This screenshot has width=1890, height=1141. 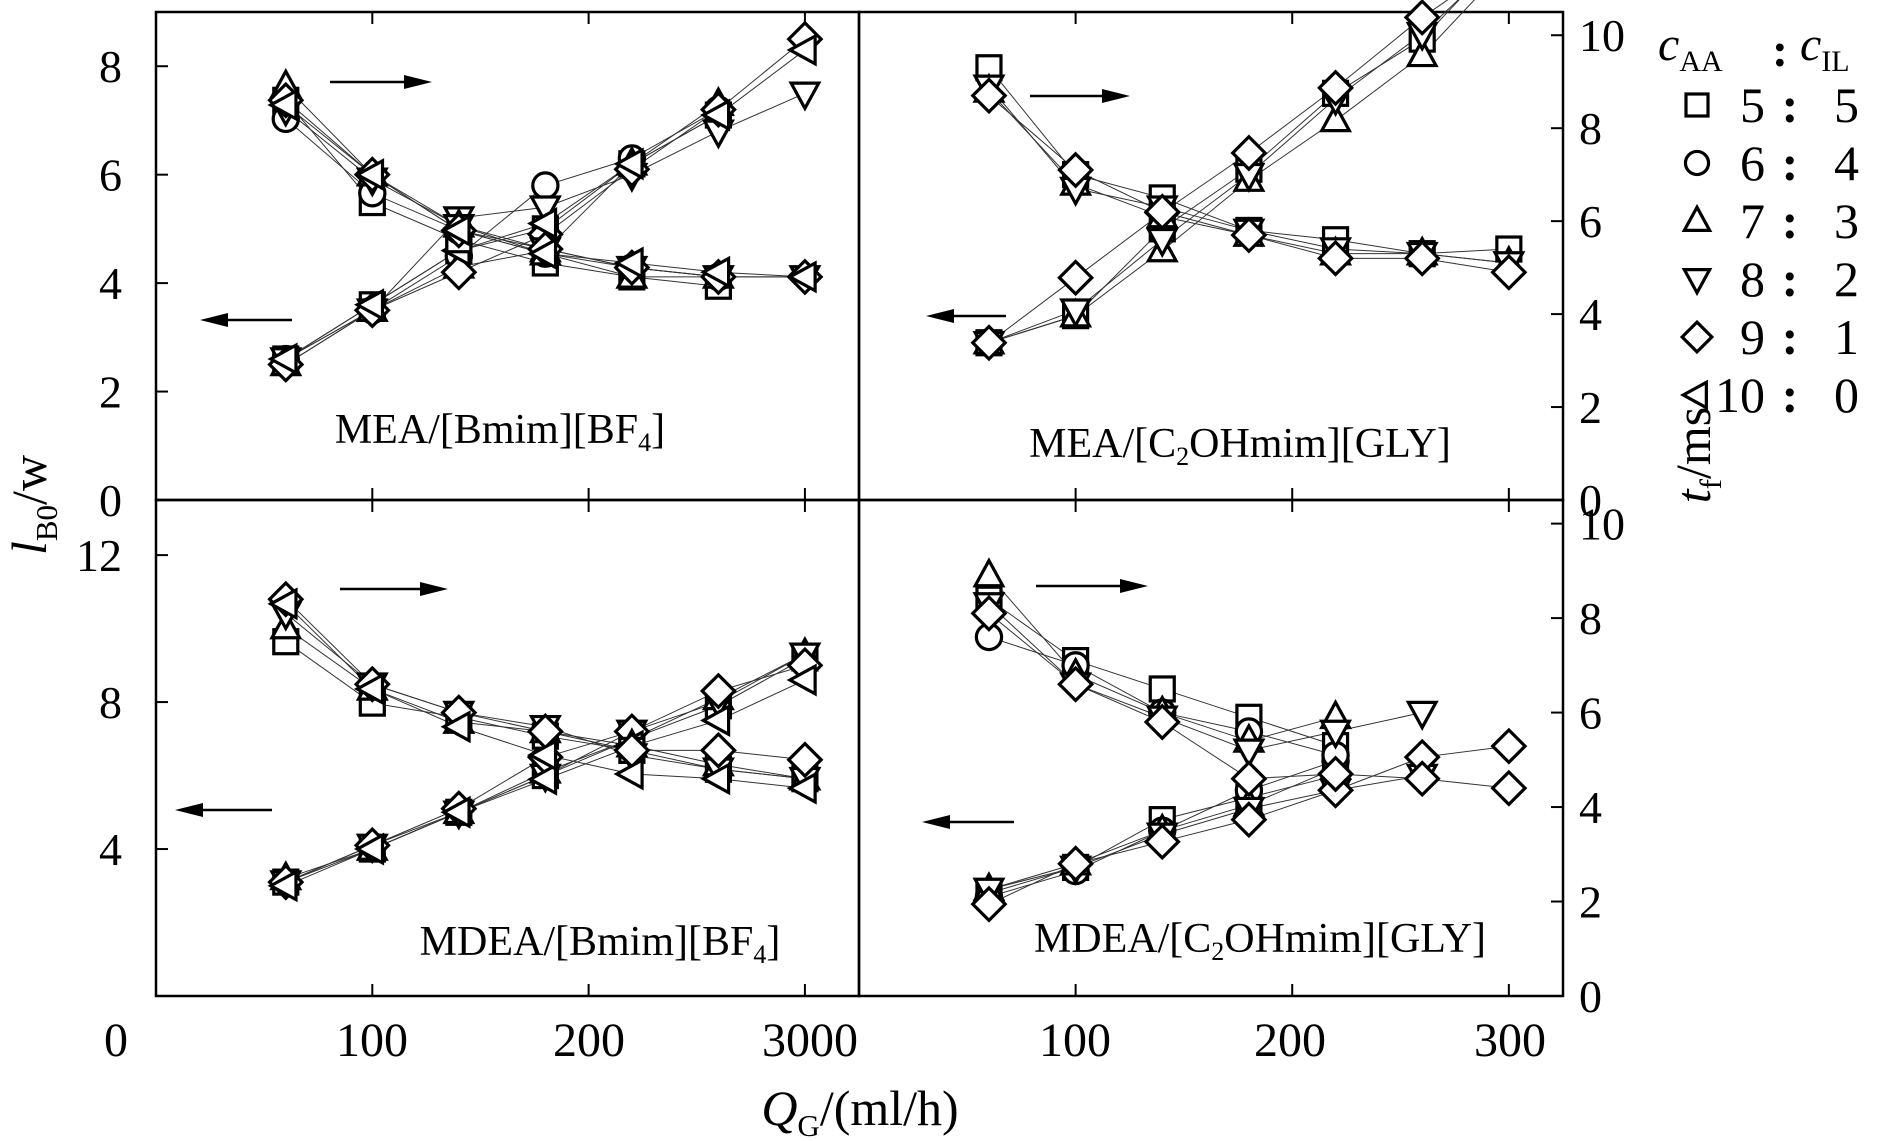 What do you see at coordinates (1752, 163) in the screenshot?
I see `legend-value-a: 6` at bounding box center [1752, 163].